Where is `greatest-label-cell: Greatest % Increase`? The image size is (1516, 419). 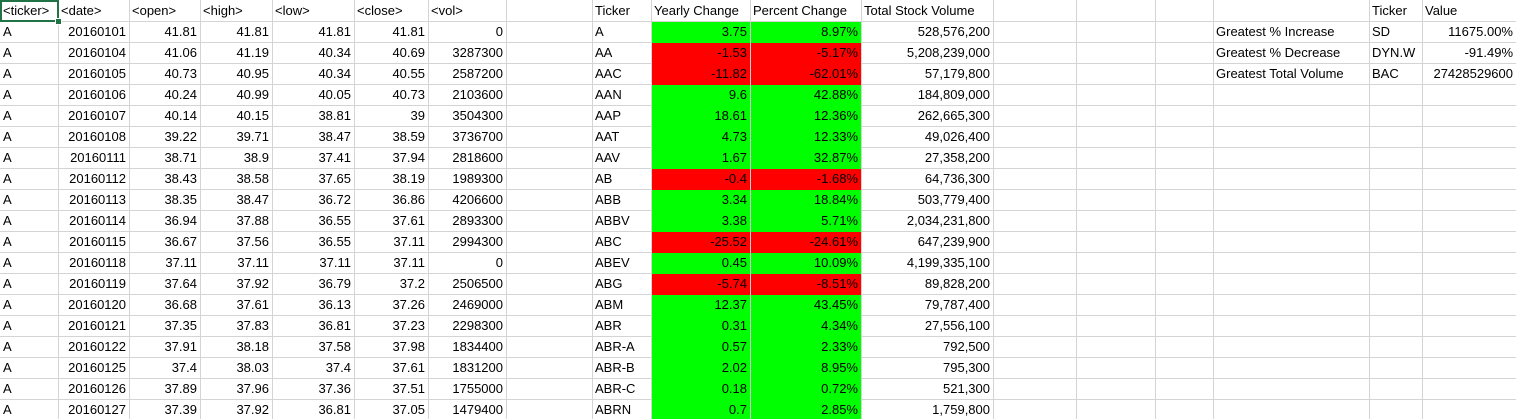
greatest-label-cell: Greatest % Increase is located at coordinates (1275, 31).